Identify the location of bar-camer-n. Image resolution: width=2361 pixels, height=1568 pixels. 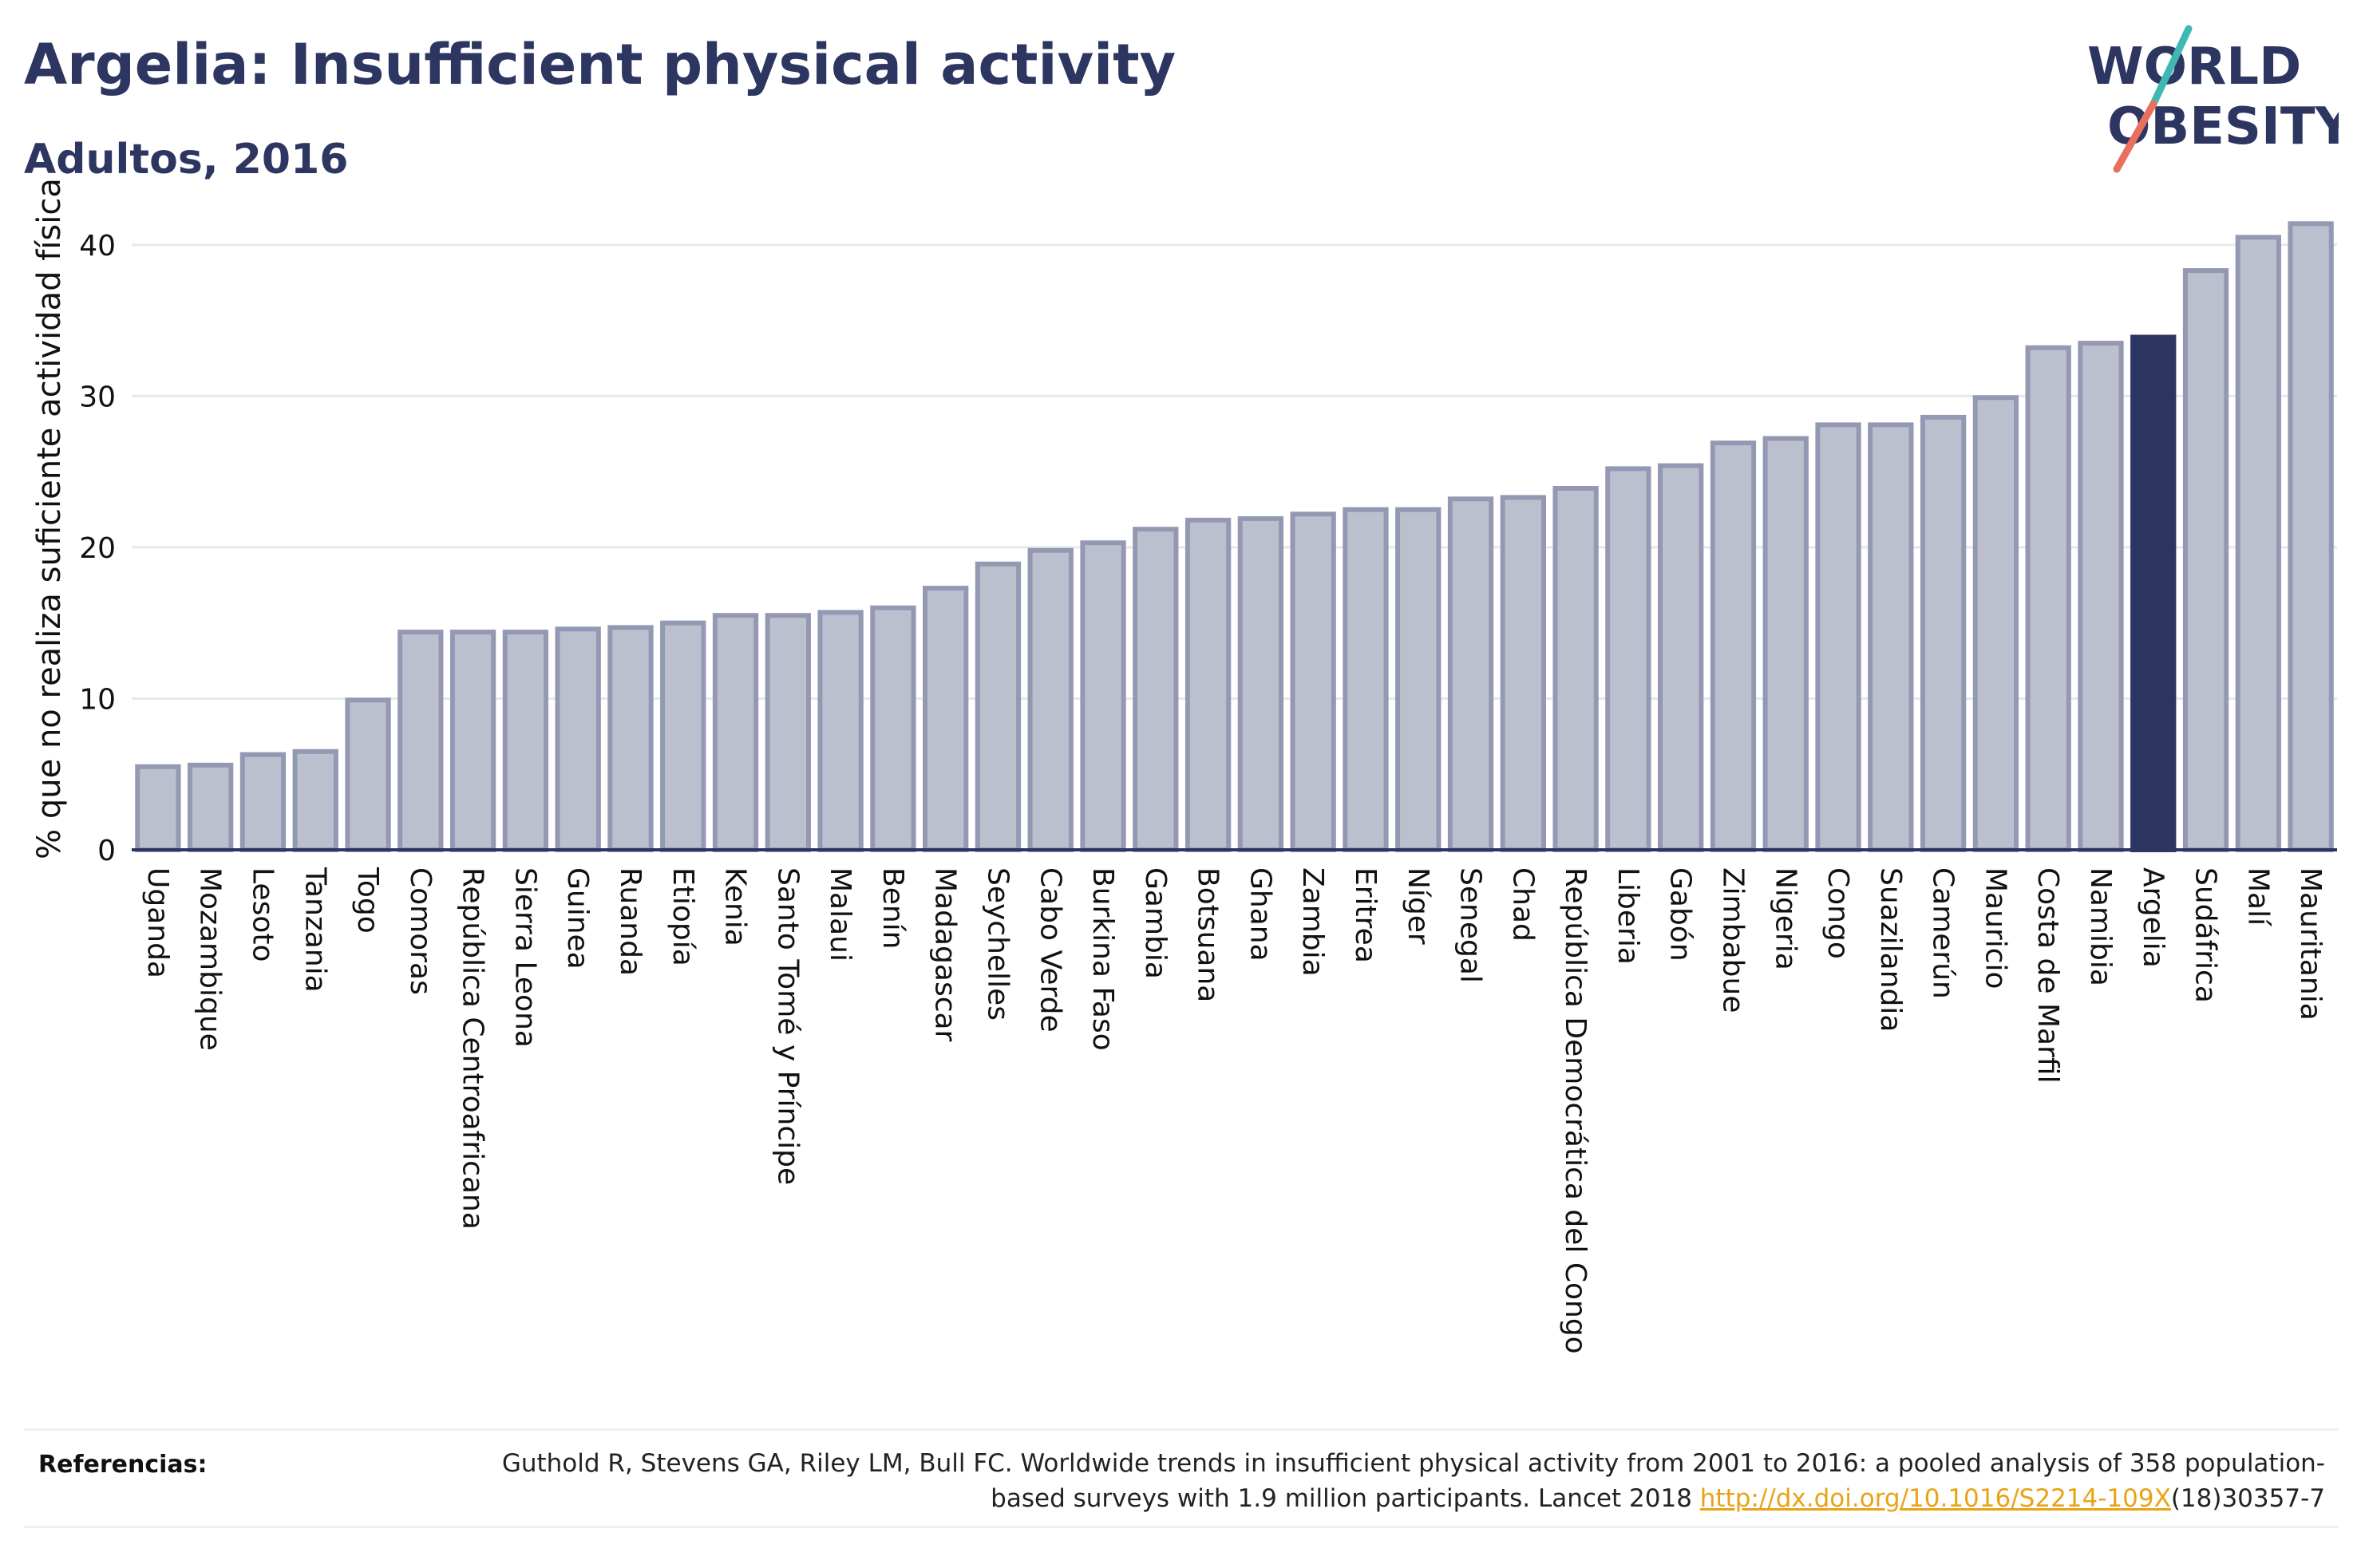
(1943, 633).